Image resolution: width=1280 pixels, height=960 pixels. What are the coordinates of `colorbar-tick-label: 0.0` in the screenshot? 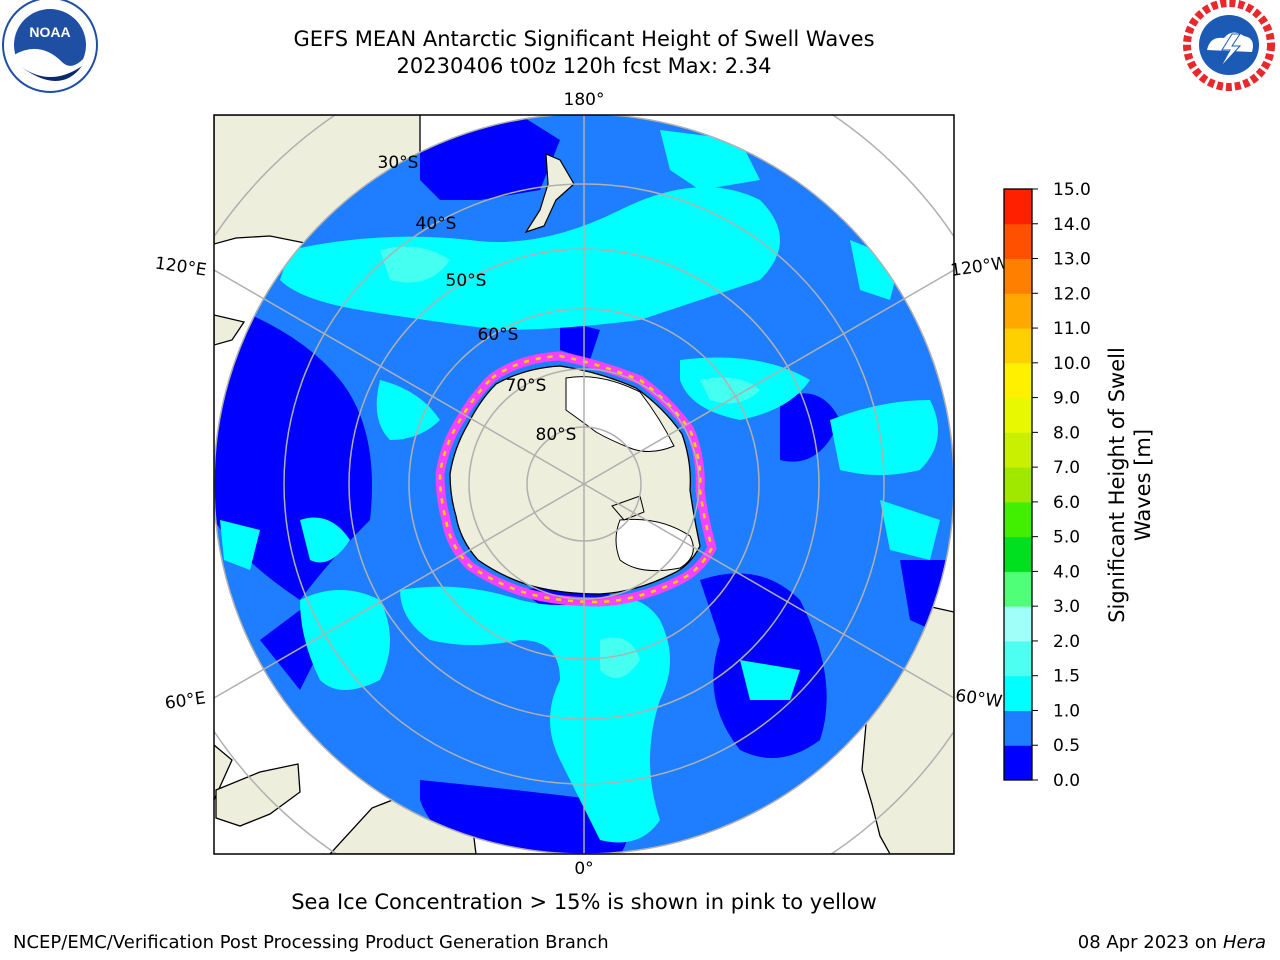 It's located at (1066, 781).